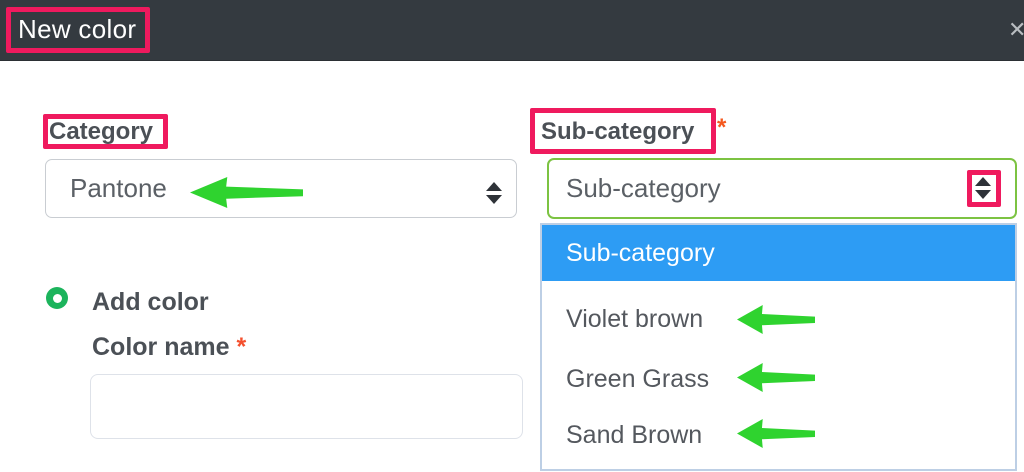 This screenshot has height=472, width=1024. What do you see at coordinates (281, 188) in the screenshot?
I see `category-select: Pantone` at bounding box center [281, 188].